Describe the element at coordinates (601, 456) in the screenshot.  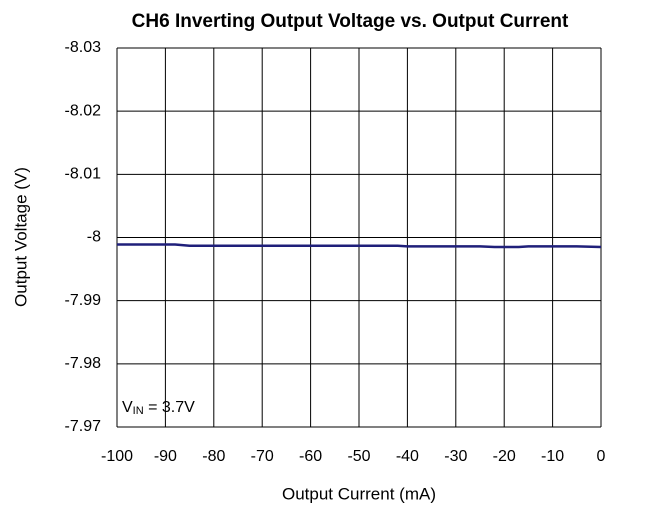
I see `x-tick-label: 0` at that location.